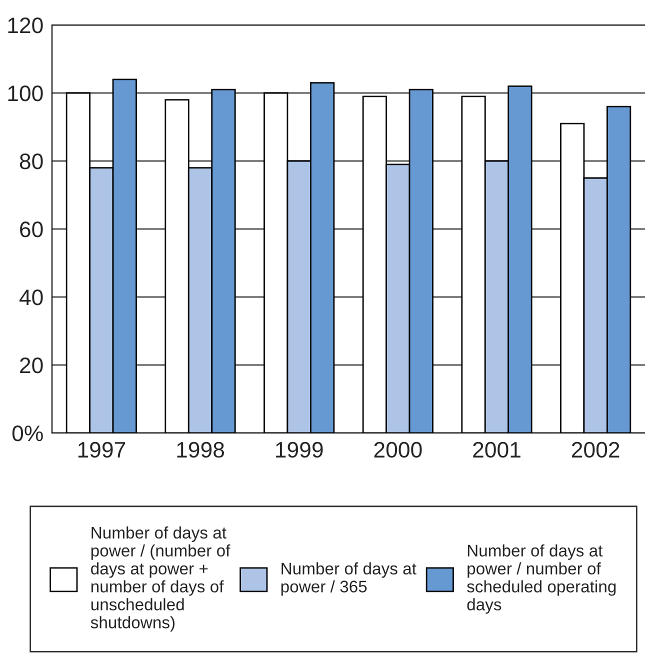 This screenshot has width=645, height=665. Describe the element at coordinates (299, 450) in the screenshot. I see `x-tick-label: 1999` at that location.